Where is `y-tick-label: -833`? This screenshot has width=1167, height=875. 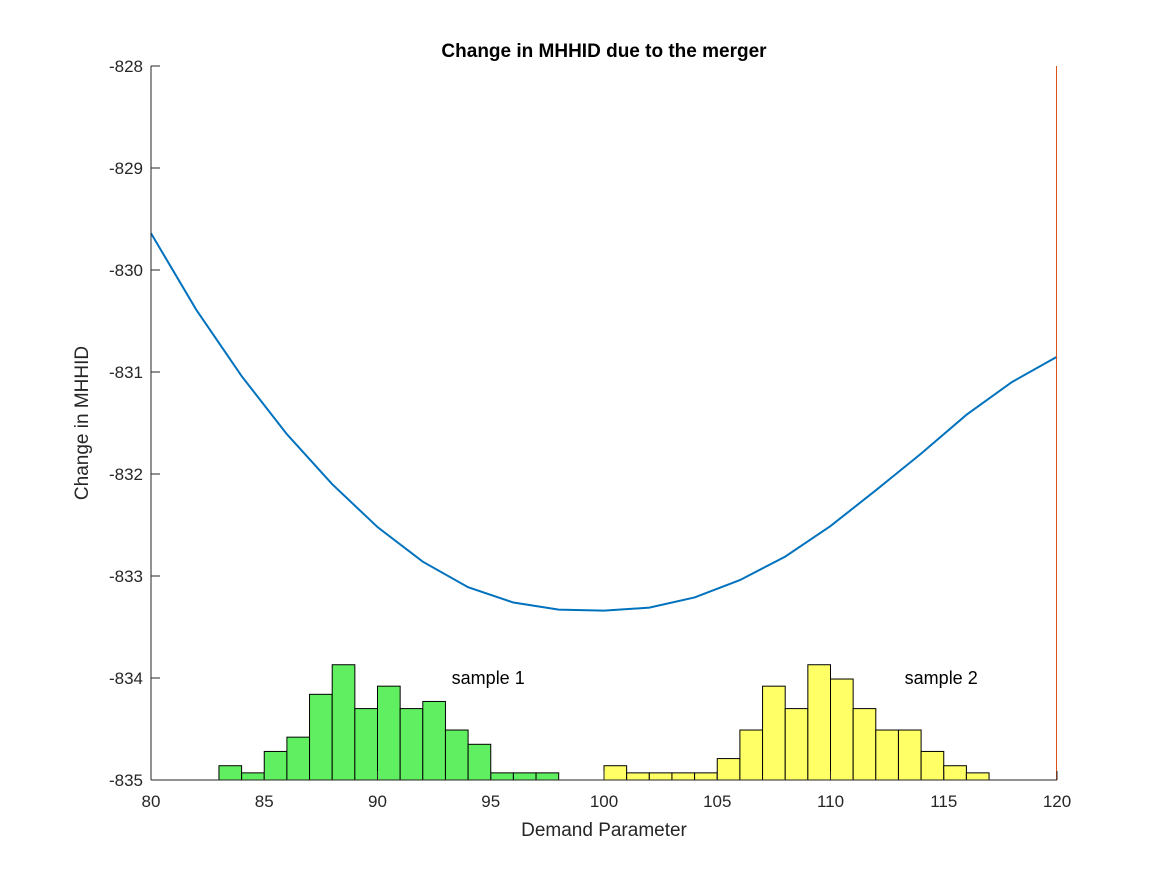 y-tick-label: -833 is located at coordinates (126, 576).